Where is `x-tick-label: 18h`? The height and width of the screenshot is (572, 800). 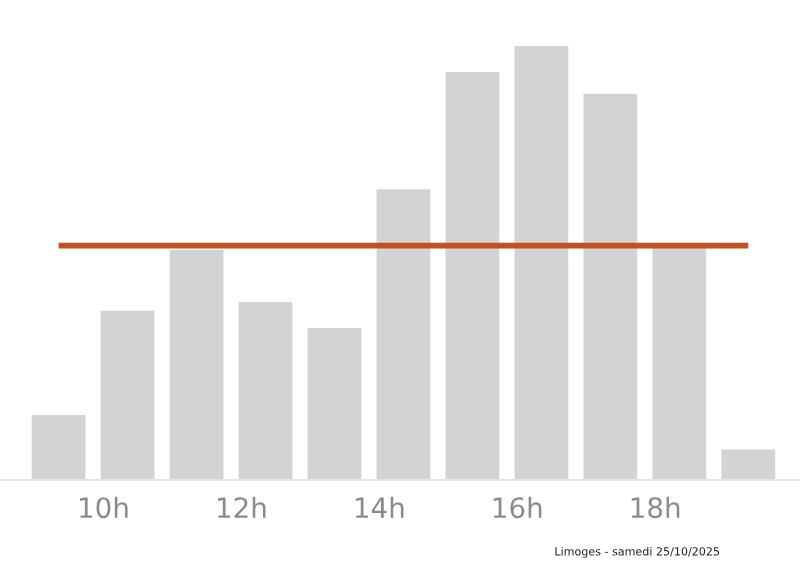 x-tick-label: 18h is located at coordinates (655, 507).